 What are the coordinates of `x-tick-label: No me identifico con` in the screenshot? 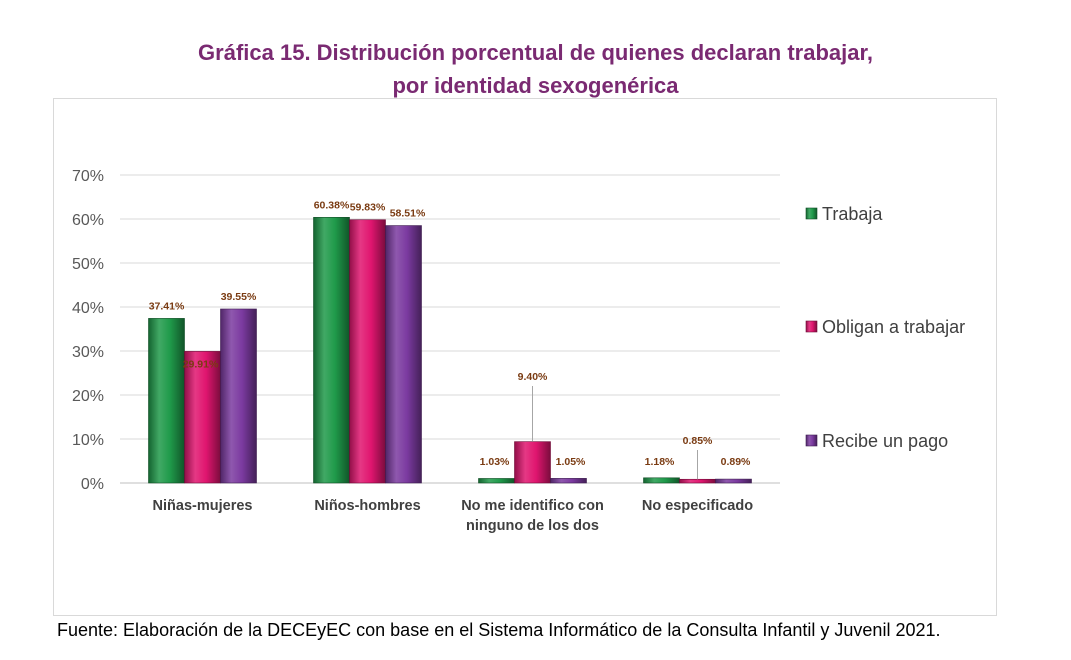 It's located at (532, 506).